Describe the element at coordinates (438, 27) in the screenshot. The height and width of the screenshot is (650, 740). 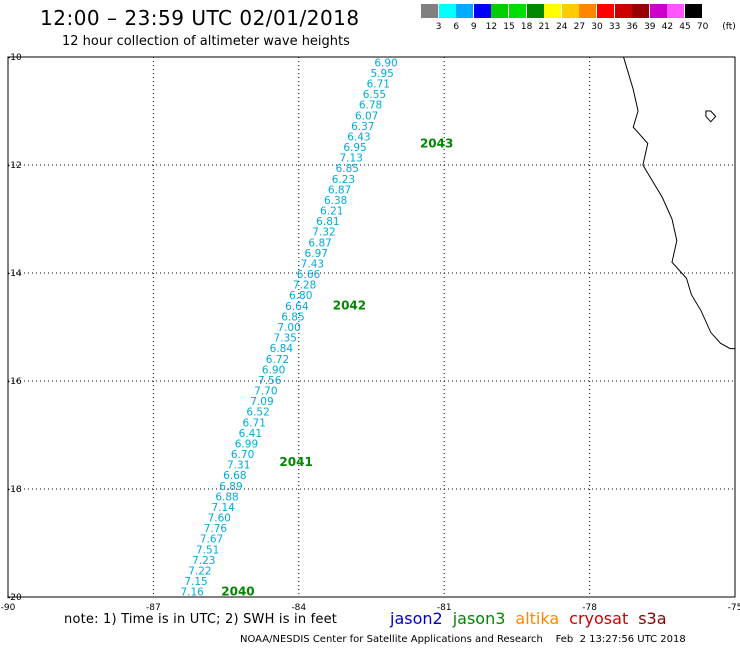
I see `color-scale-label: 3` at that location.